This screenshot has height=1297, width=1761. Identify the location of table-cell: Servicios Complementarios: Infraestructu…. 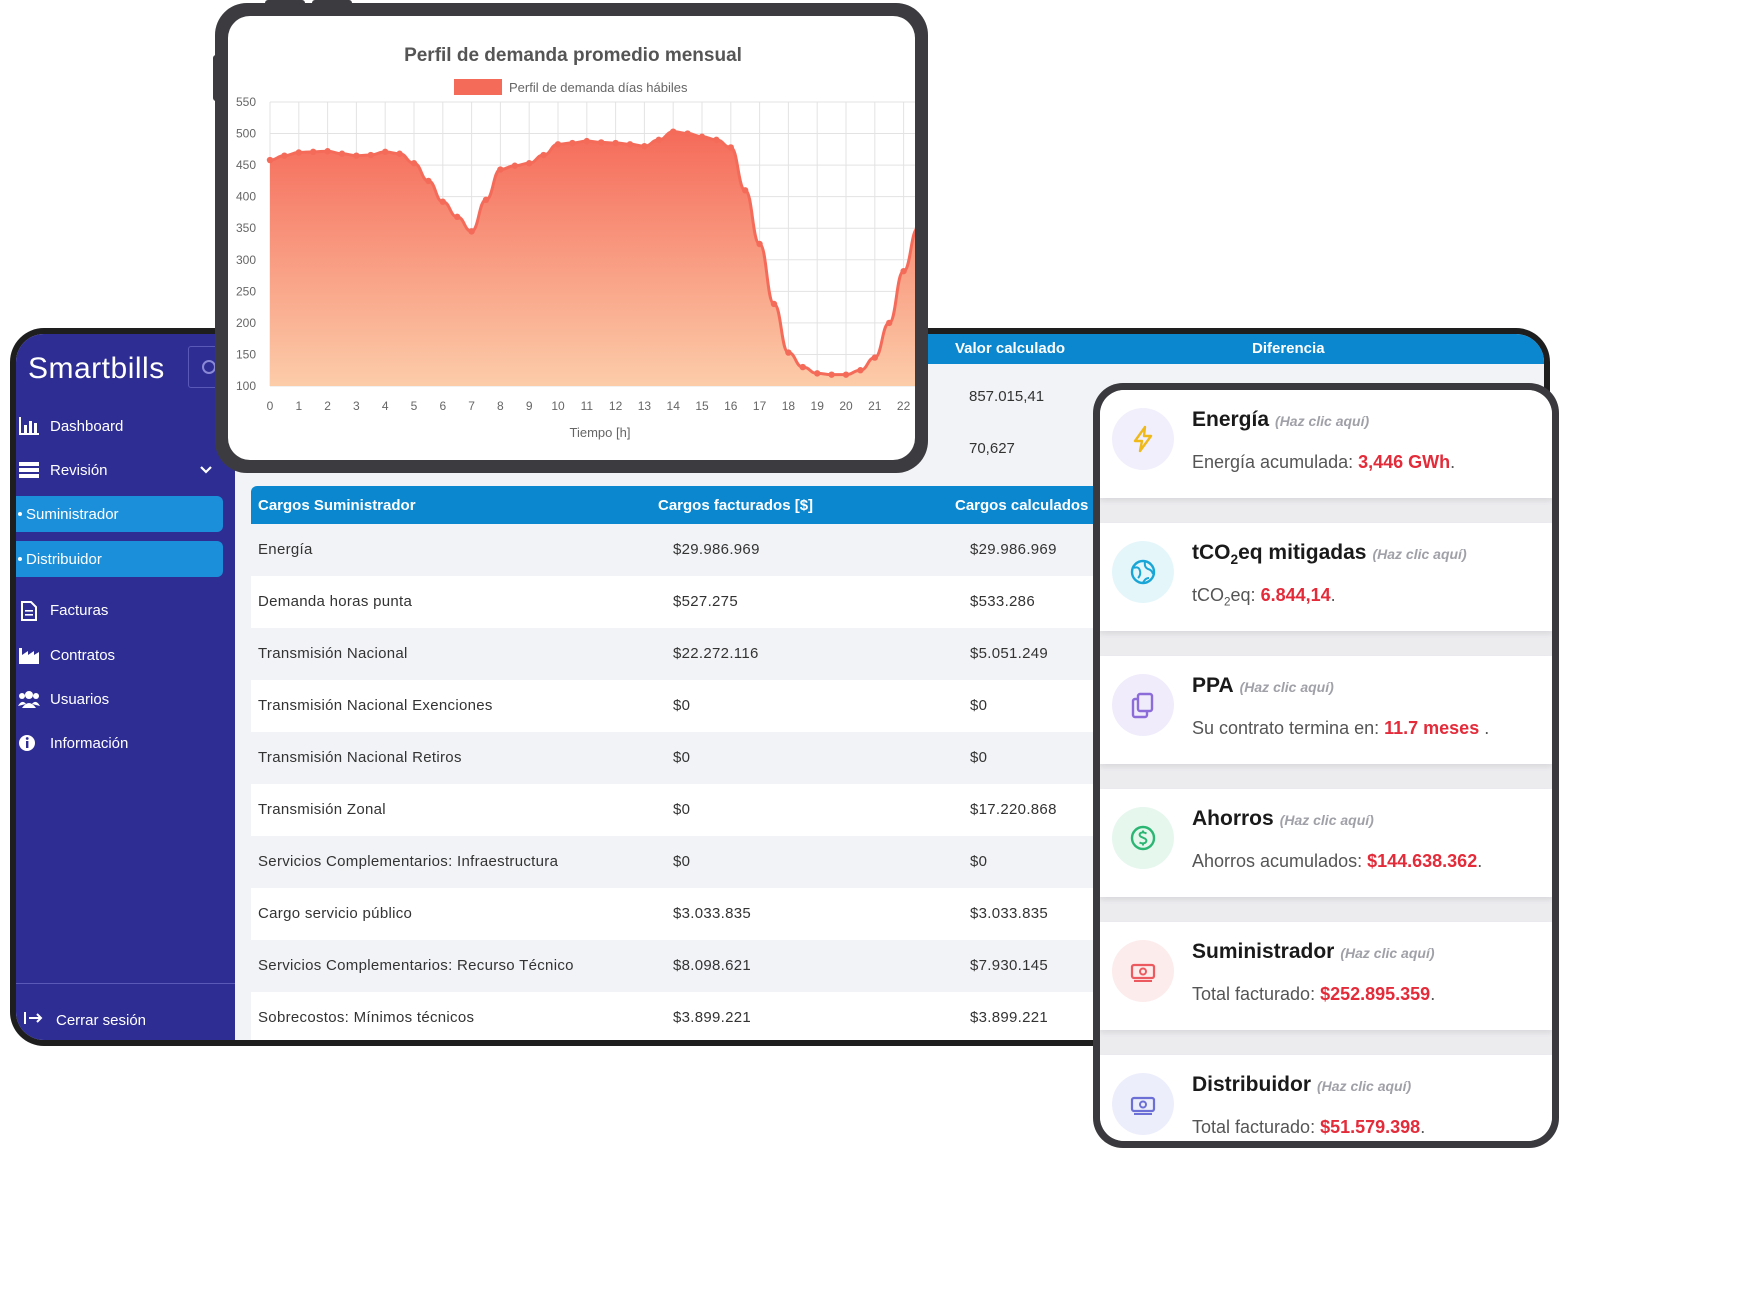
(408, 861).